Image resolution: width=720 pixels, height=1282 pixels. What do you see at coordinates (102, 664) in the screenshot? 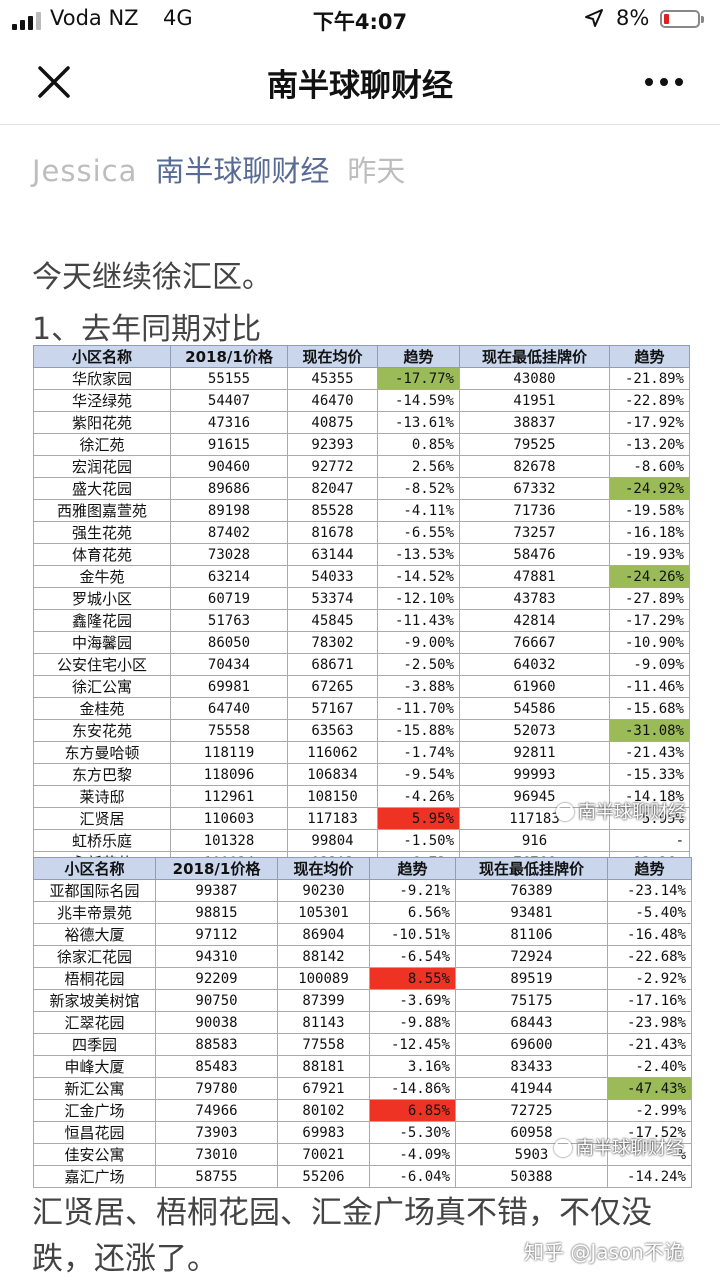
I see `table-cell: 公安住宅小区` at bounding box center [102, 664].